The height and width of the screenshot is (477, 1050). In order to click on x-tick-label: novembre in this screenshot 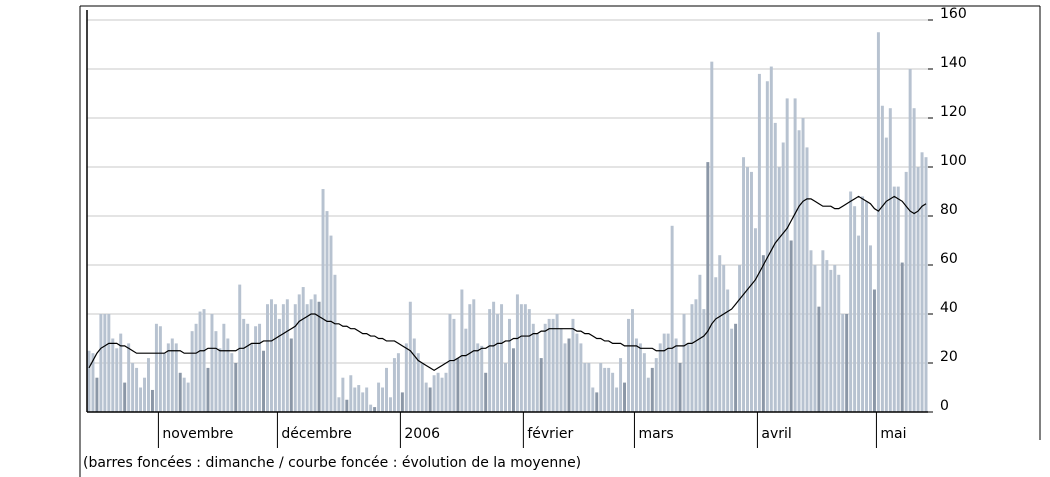, I will do `click(197, 434)`.